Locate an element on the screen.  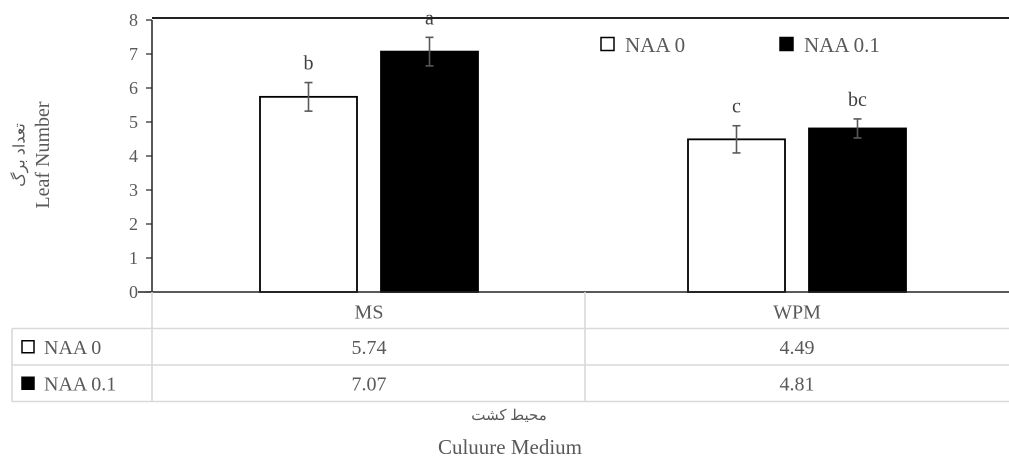
legend-label-naa-0: NAA 0 is located at coordinates (655, 45).